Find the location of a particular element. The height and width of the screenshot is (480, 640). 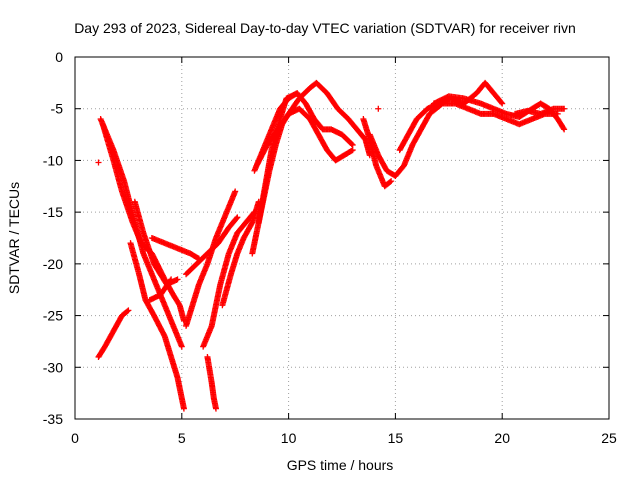

y-tick-label: -20 is located at coordinates (53, 264).